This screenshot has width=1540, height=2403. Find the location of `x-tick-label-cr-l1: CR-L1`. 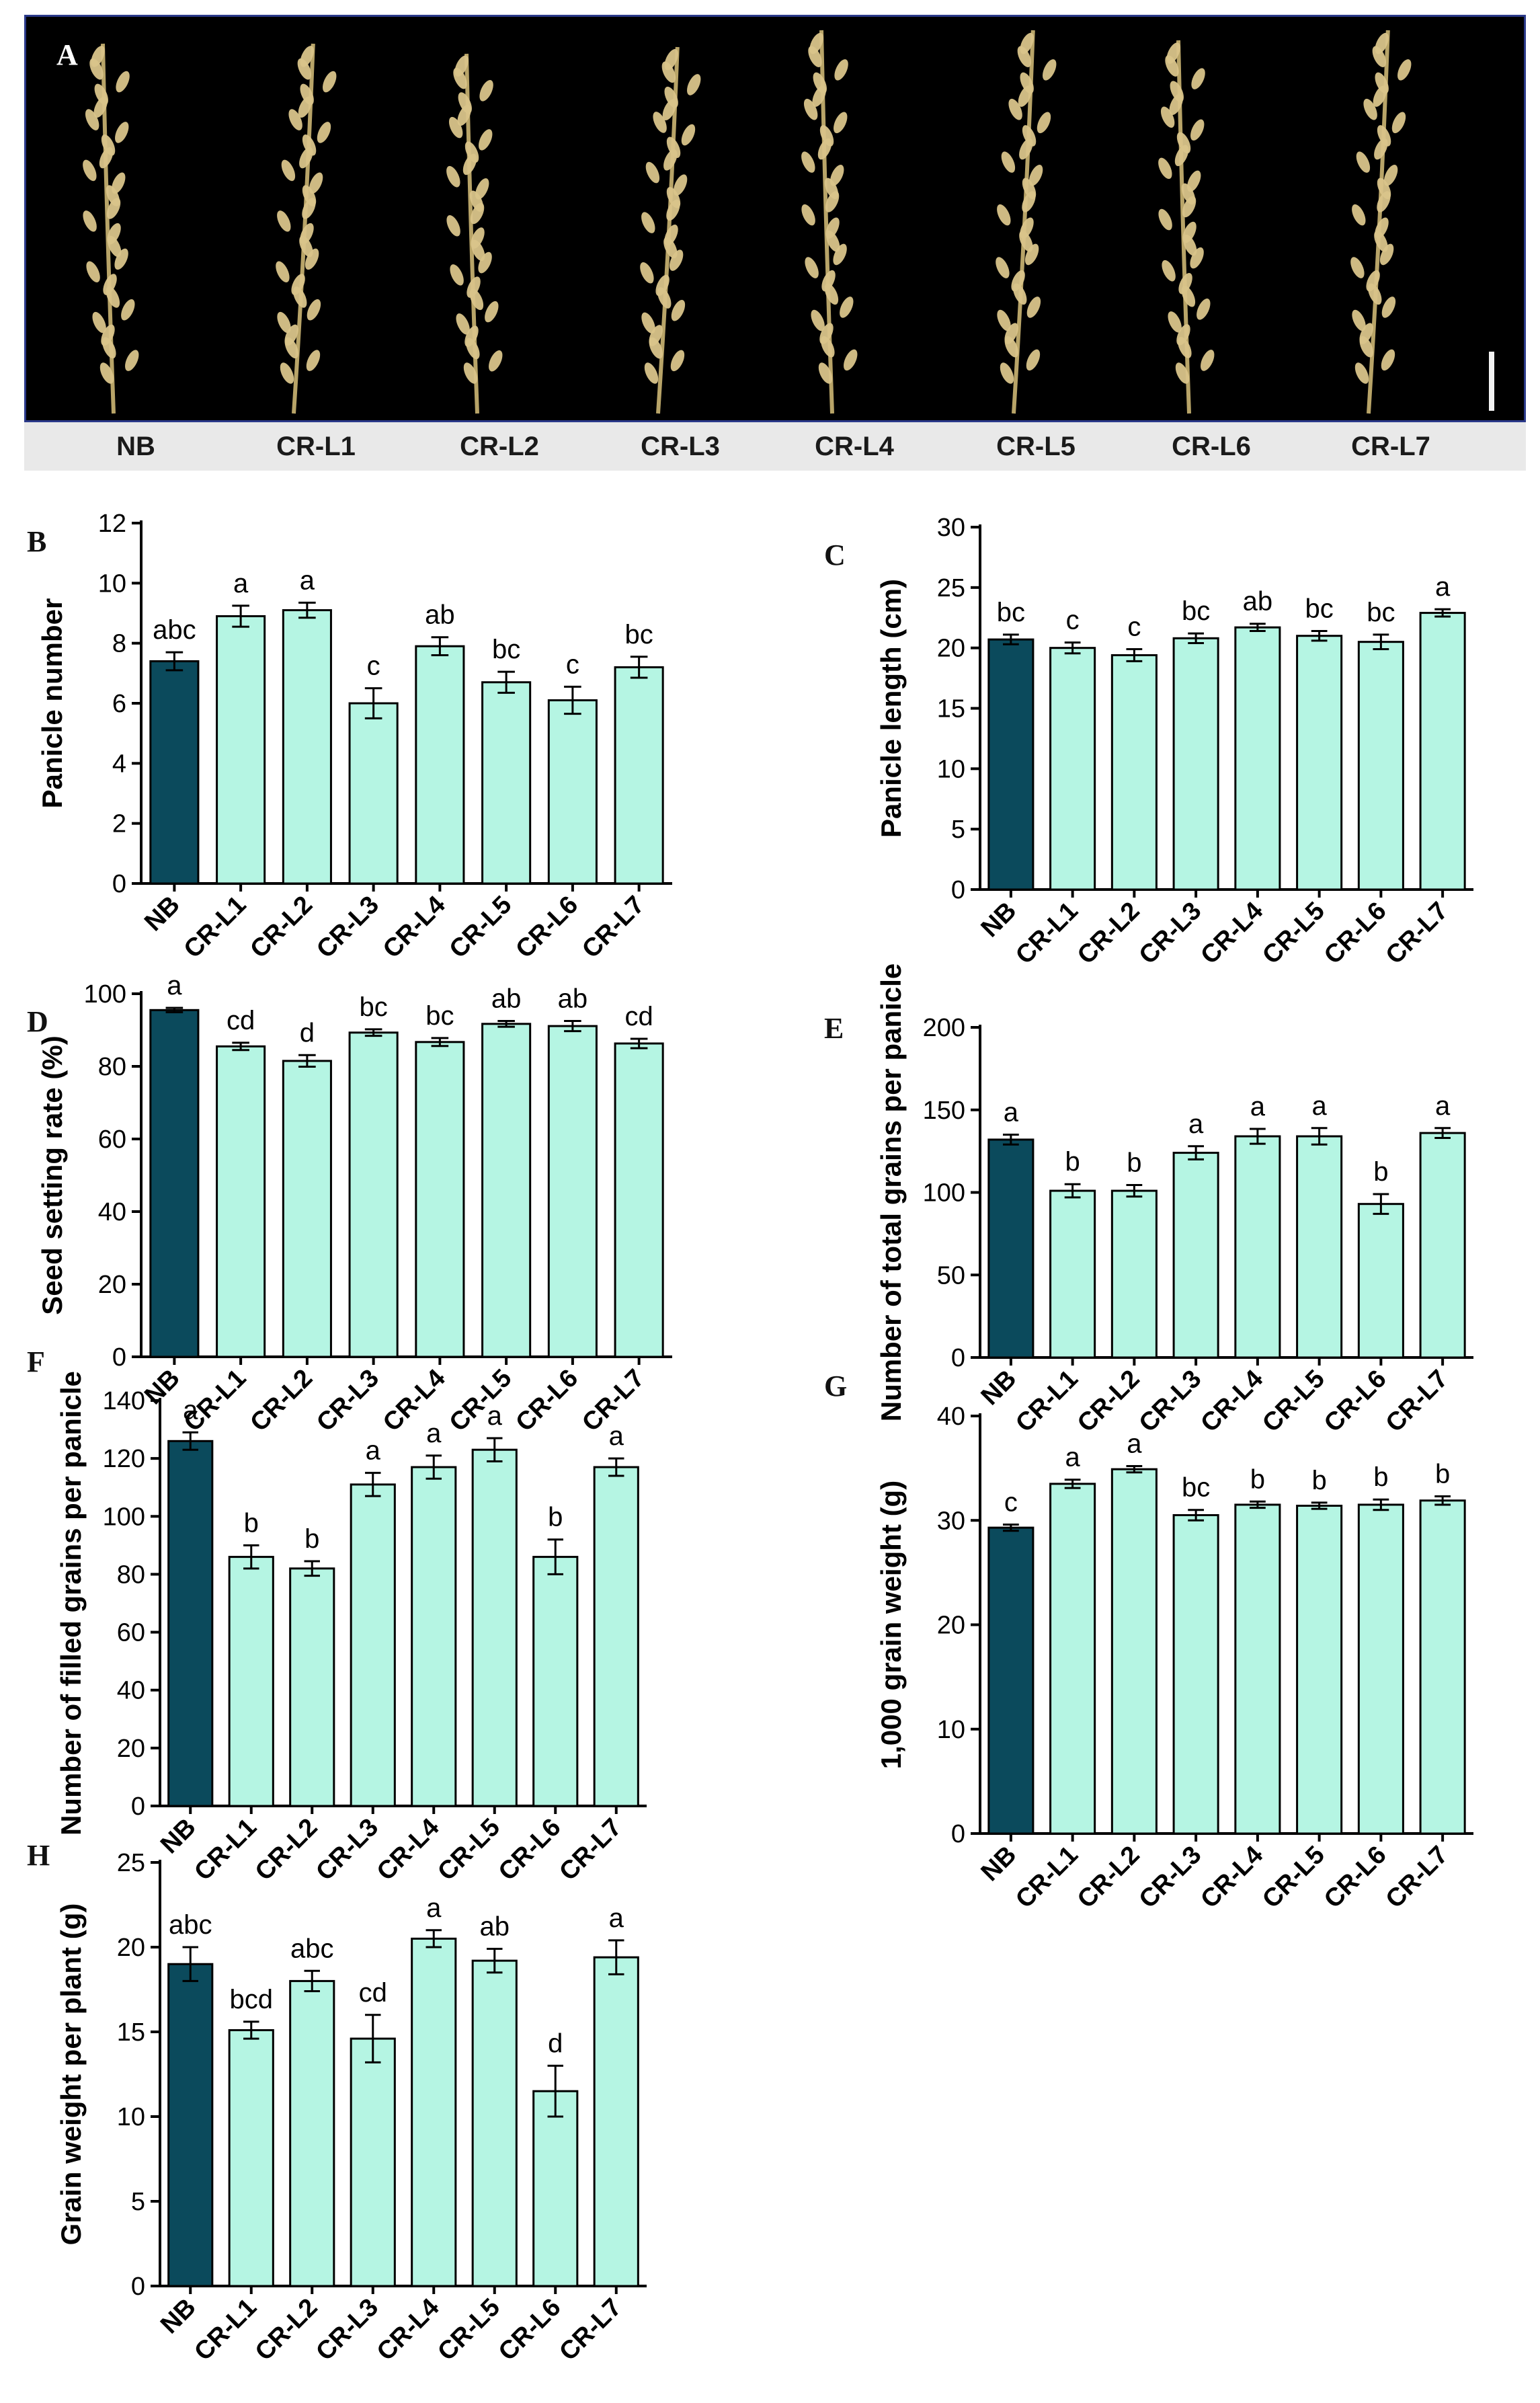

x-tick-label-cr-l1: CR-L1 is located at coordinates (226, 2330).